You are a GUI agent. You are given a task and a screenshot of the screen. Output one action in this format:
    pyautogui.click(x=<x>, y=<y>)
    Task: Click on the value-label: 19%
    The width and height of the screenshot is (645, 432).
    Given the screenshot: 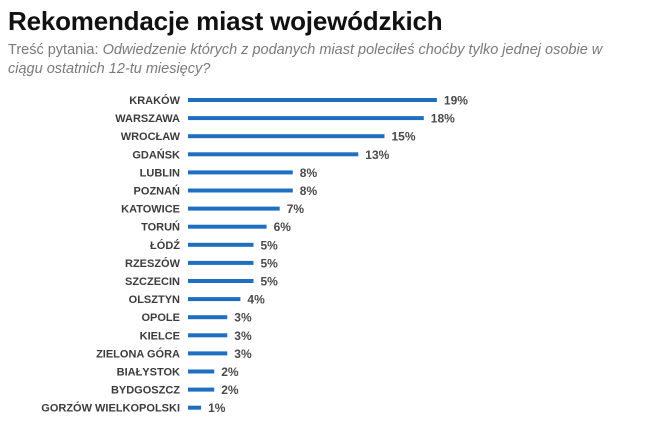 What is the action you would take?
    pyautogui.click(x=456, y=101)
    